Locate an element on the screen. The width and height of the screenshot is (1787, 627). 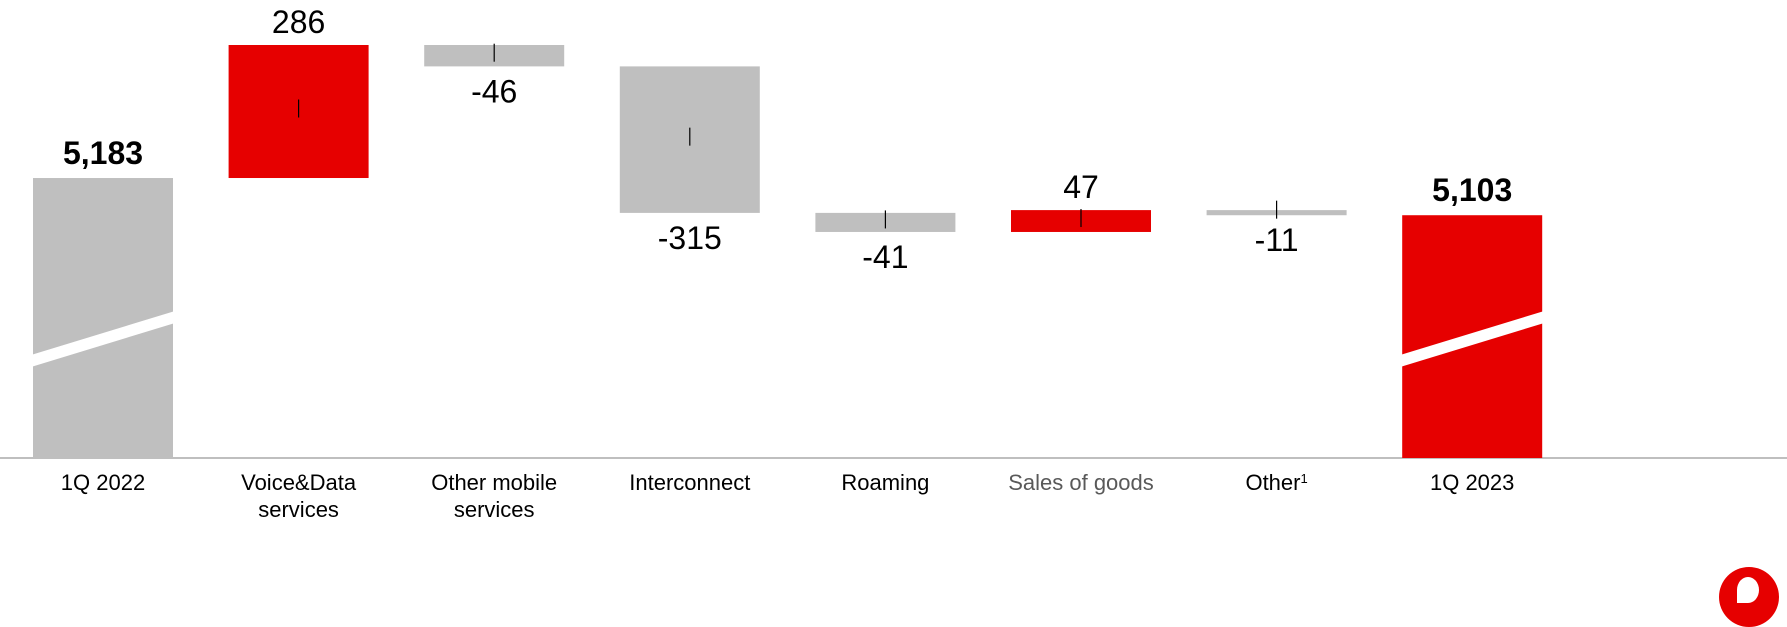
data-label: 5,103 is located at coordinates (1472, 190).